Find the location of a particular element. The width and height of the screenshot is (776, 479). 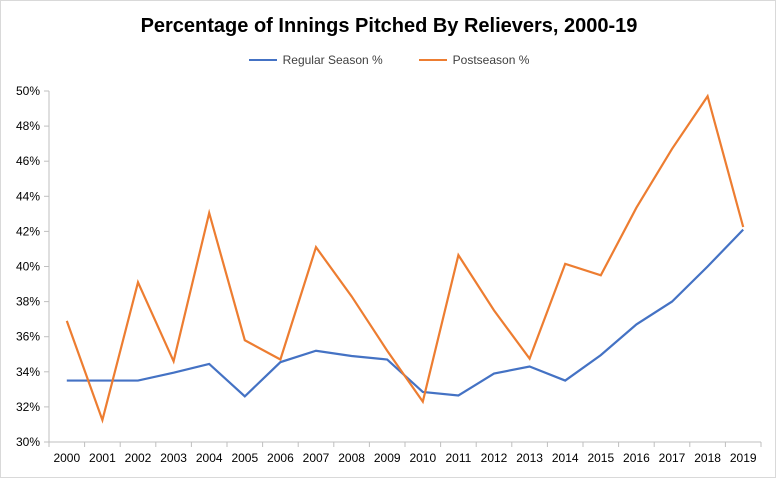

y-tick-label: 48% is located at coordinates (28, 126).